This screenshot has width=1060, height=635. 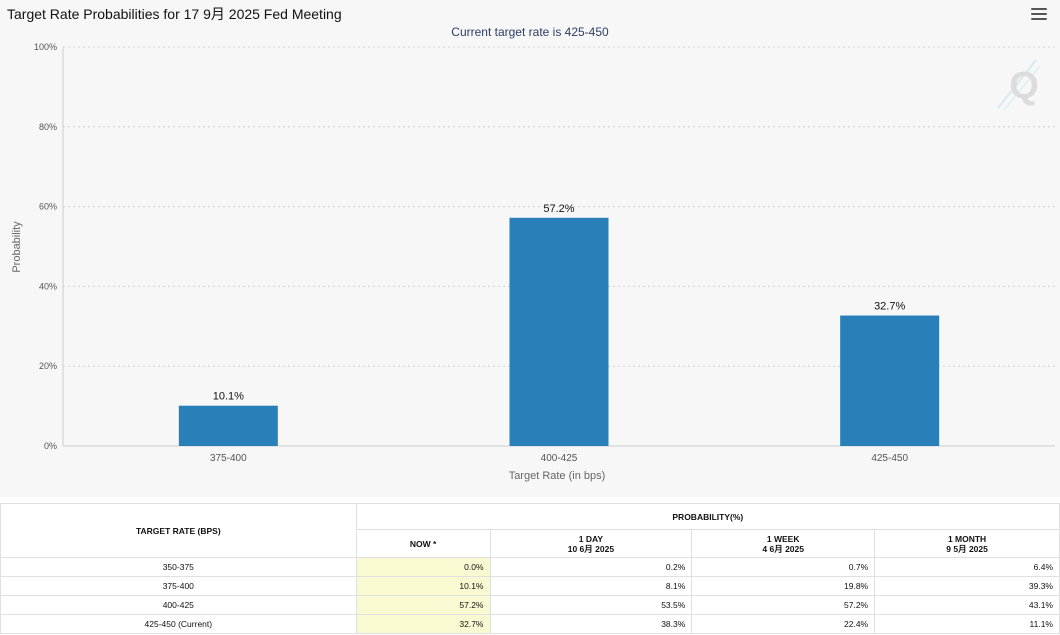 I want to click on data-label: 57.2%, so click(x=558, y=209).